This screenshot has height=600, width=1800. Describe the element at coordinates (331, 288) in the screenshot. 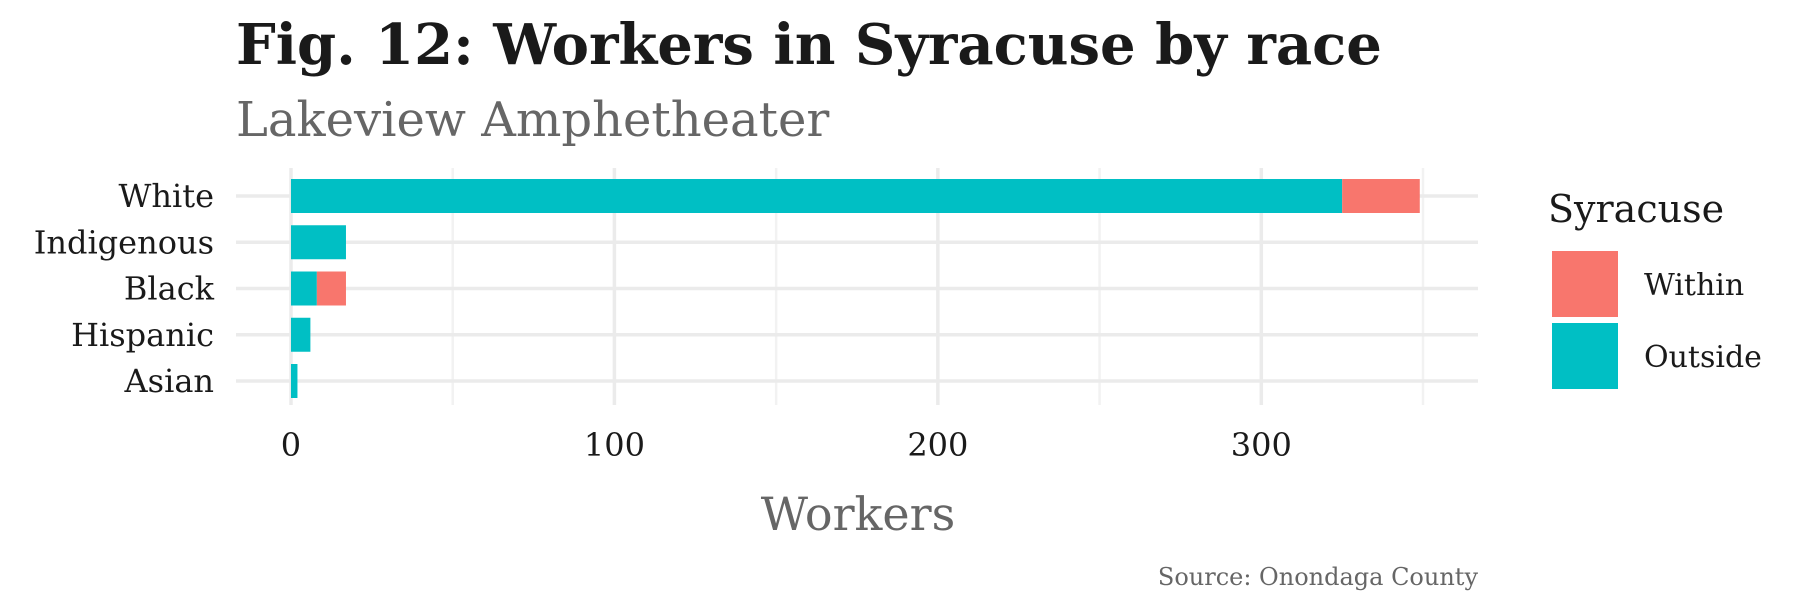

I see `bar-black-within` at that location.